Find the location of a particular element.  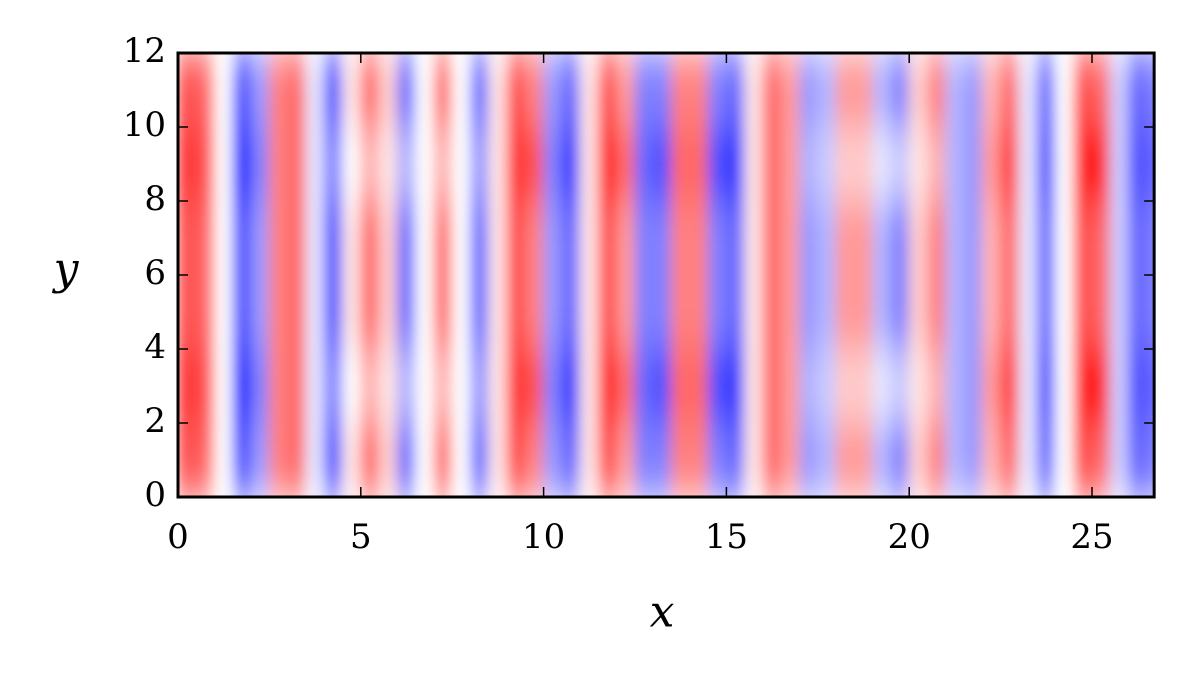

y-tick-label: 2 is located at coordinates (155, 421).